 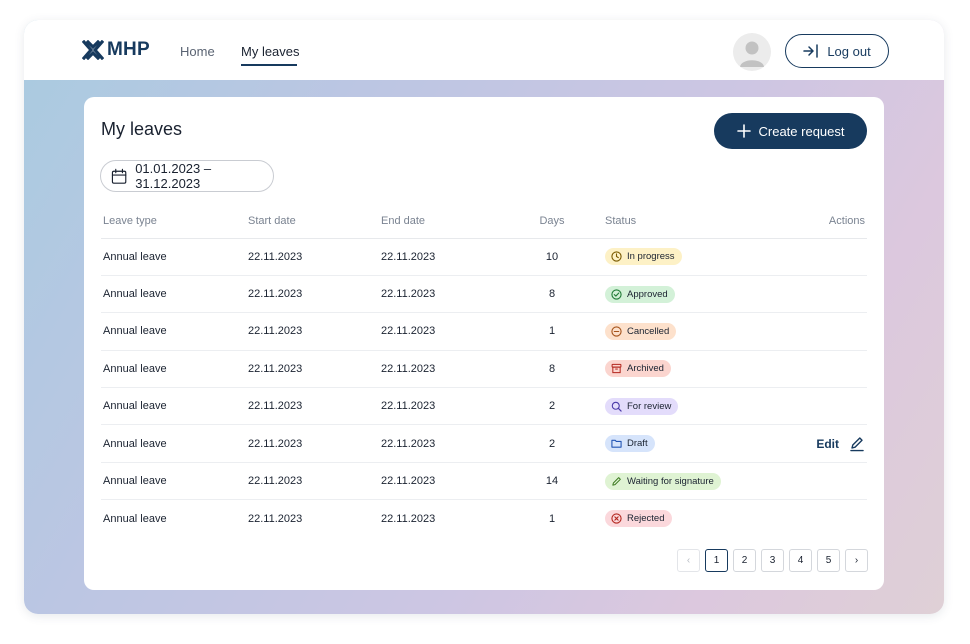 I want to click on nav-my-leaves: My leaves, so click(x=270, y=51).